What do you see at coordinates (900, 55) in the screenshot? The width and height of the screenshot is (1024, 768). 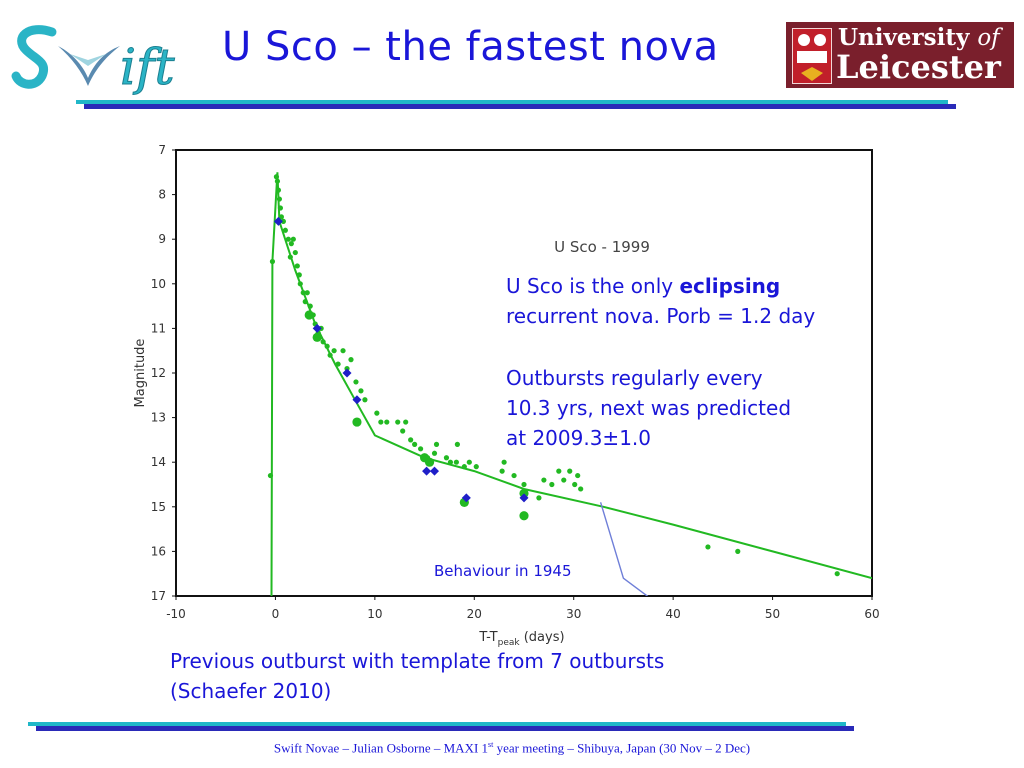 I see `university-logo: University of Leicester` at bounding box center [900, 55].